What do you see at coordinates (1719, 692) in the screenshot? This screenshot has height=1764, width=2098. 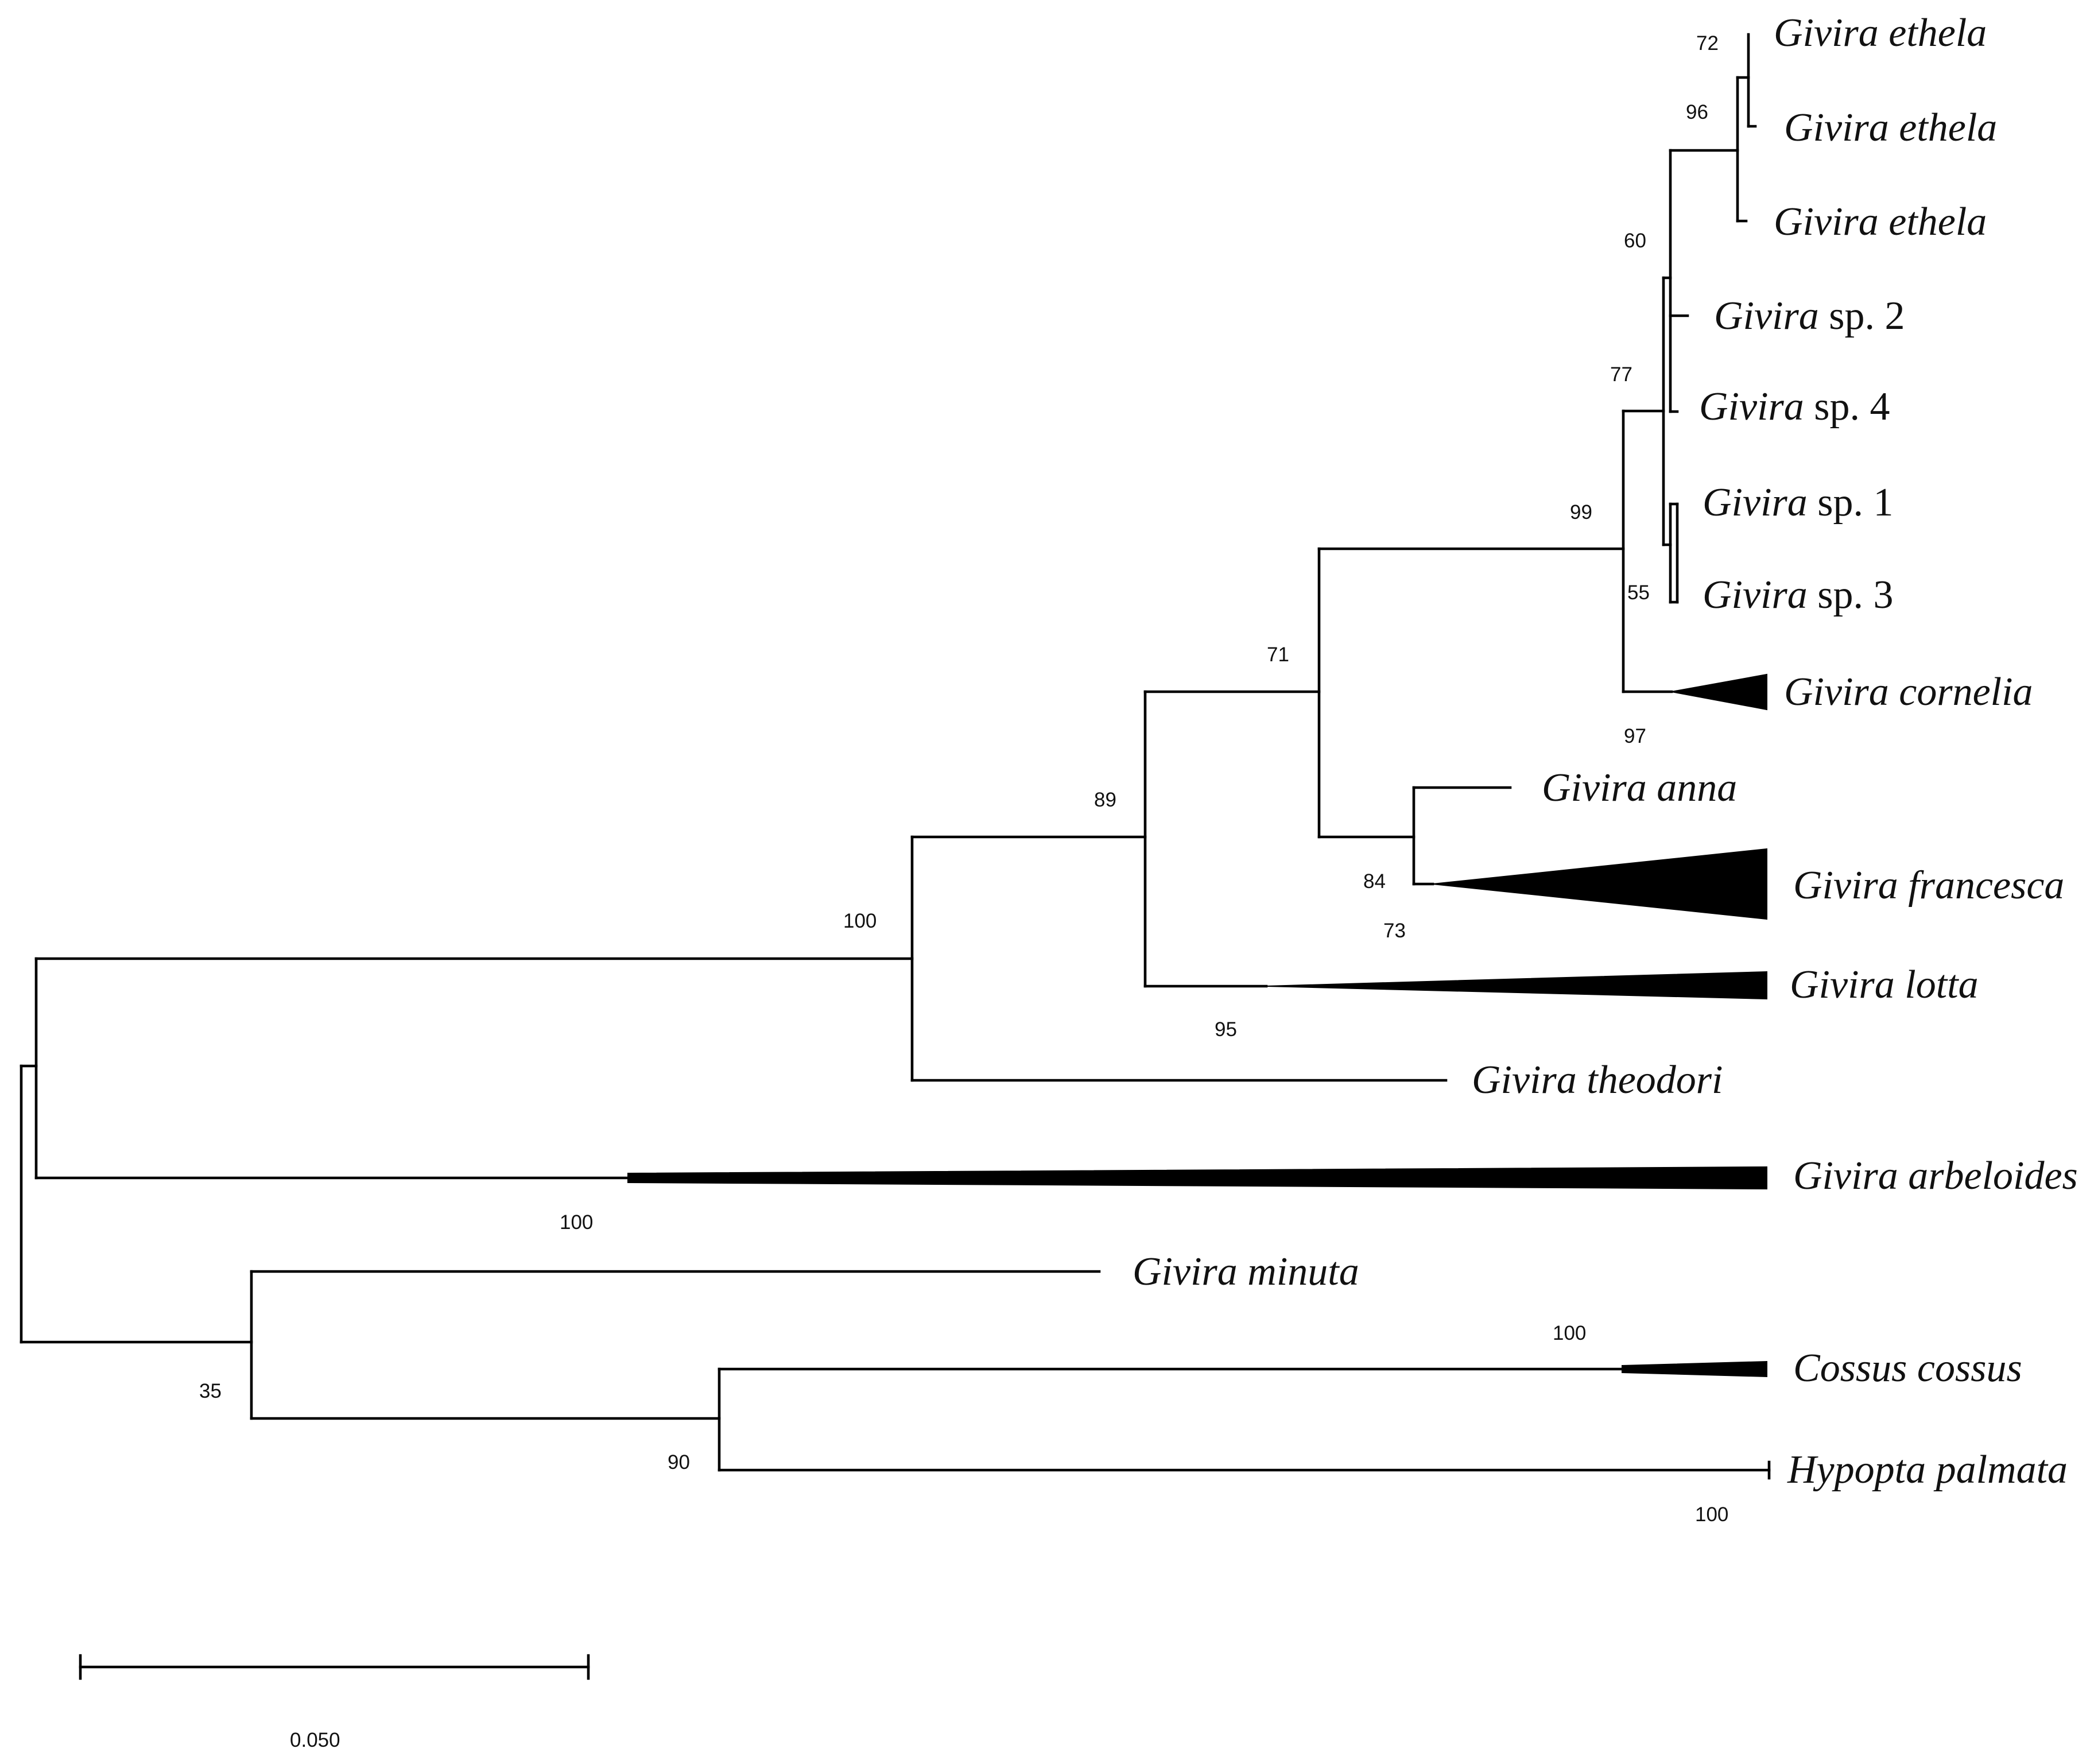 I see `clade-wedge-cornelia` at bounding box center [1719, 692].